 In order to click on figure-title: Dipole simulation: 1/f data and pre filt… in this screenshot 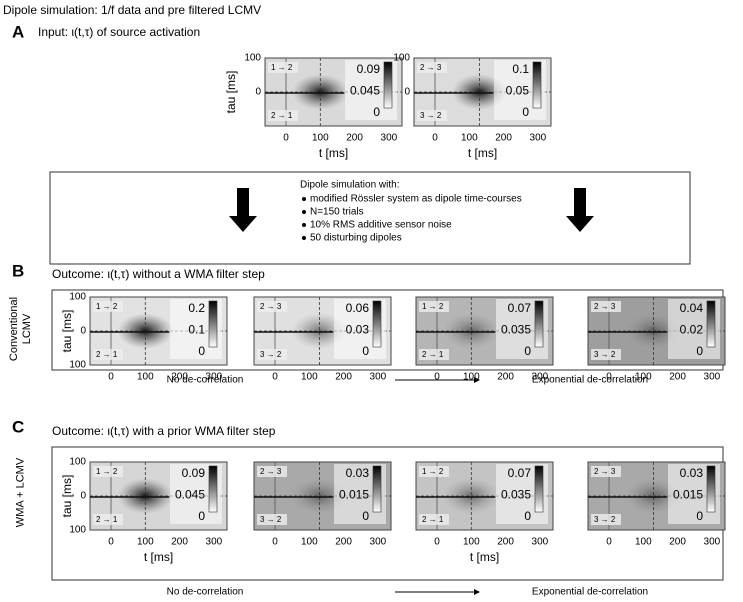, I will do `click(132, 10)`.